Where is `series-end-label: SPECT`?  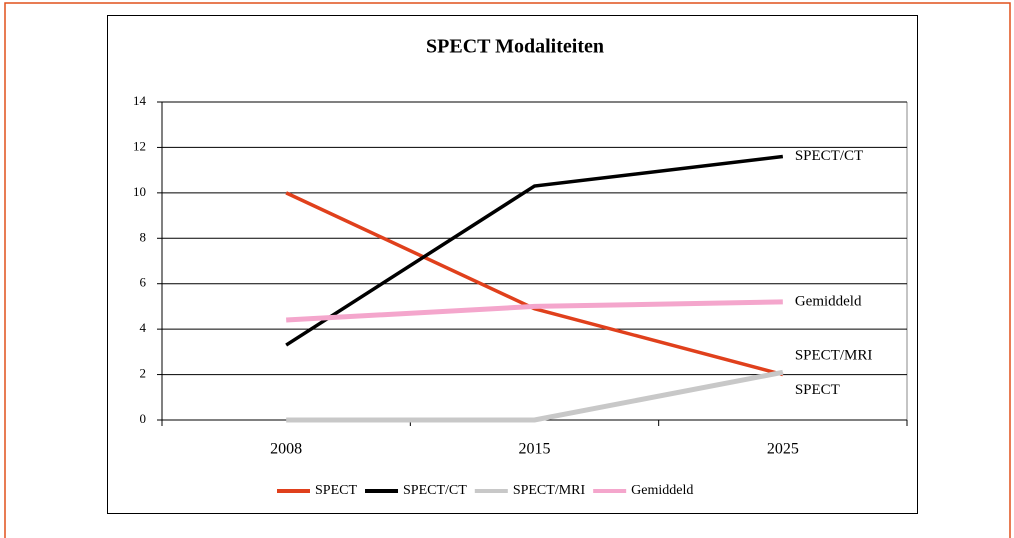 series-end-label: SPECT is located at coordinates (817, 390).